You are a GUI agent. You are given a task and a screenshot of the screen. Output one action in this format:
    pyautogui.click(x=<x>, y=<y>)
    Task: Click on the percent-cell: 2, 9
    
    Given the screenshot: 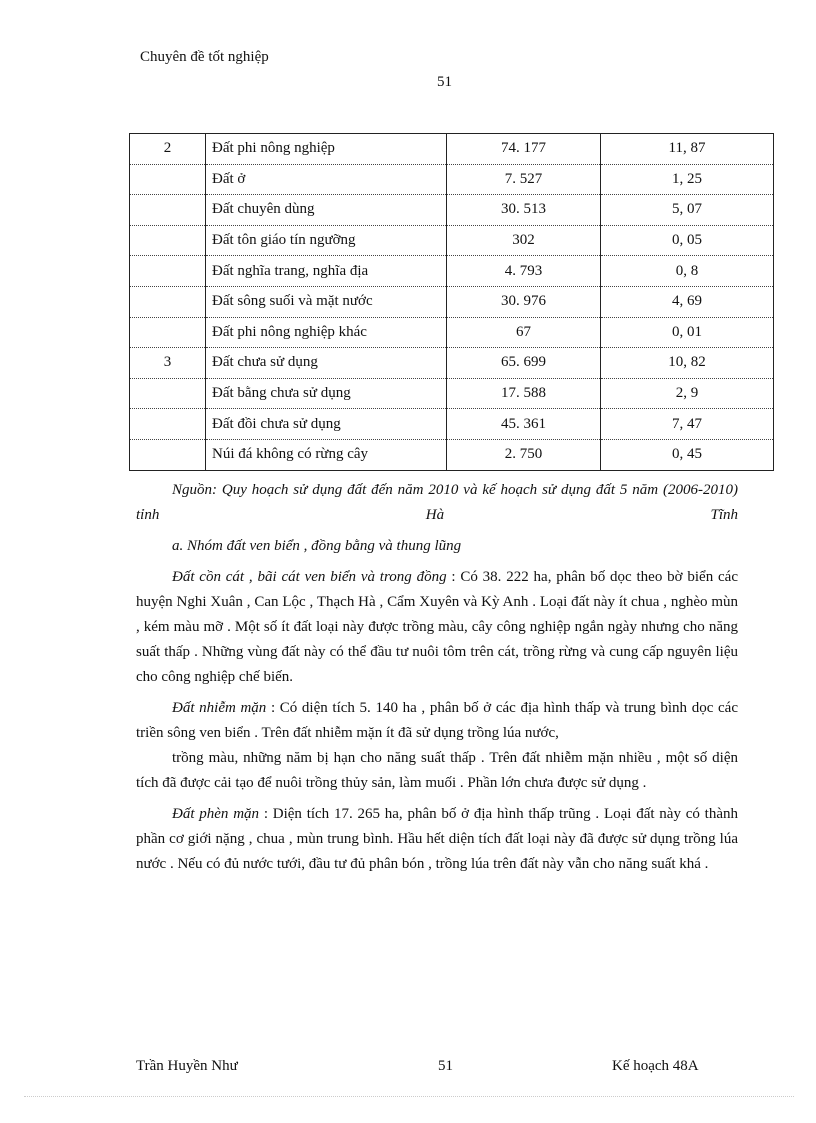 What is the action you would take?
    pyautogui.click(x=687, y=393)
    